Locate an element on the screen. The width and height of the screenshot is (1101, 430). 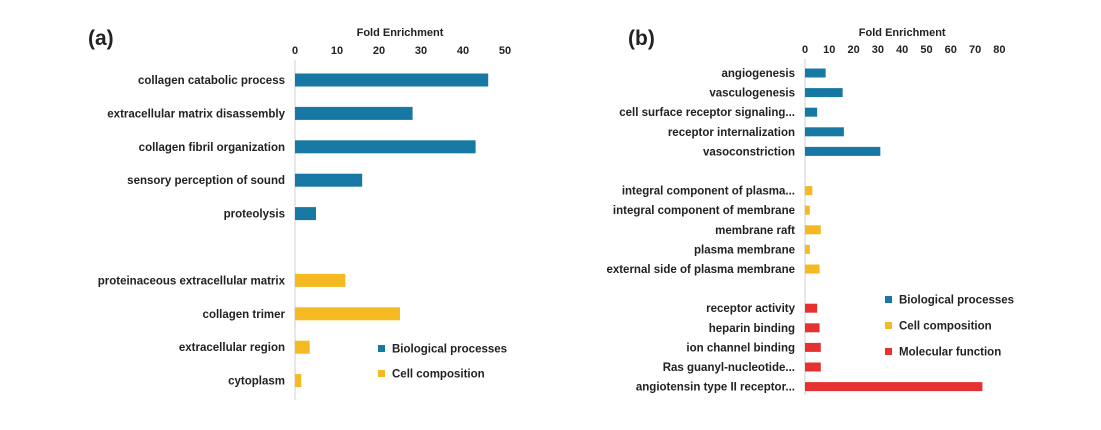
chart-2-x-tick-label-1: 10 is located at coordinates (829, 50).